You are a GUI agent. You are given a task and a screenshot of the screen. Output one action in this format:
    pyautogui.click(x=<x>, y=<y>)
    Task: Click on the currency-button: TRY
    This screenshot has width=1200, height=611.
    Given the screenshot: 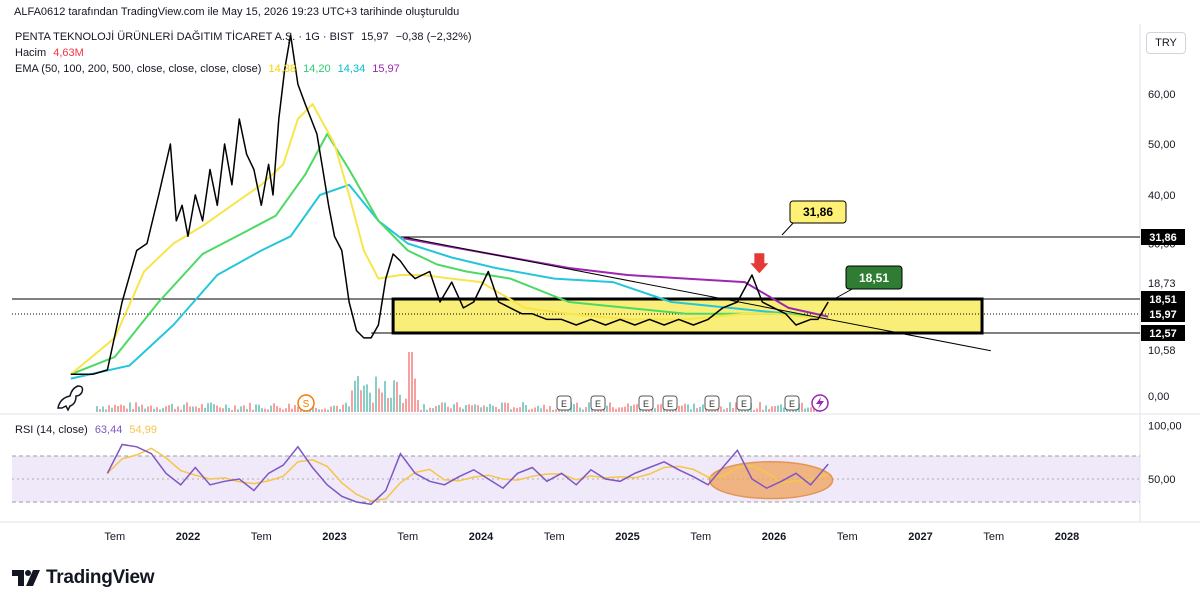 What is the action you would take?
    pyautogui.click(x=1166, y=43)
    